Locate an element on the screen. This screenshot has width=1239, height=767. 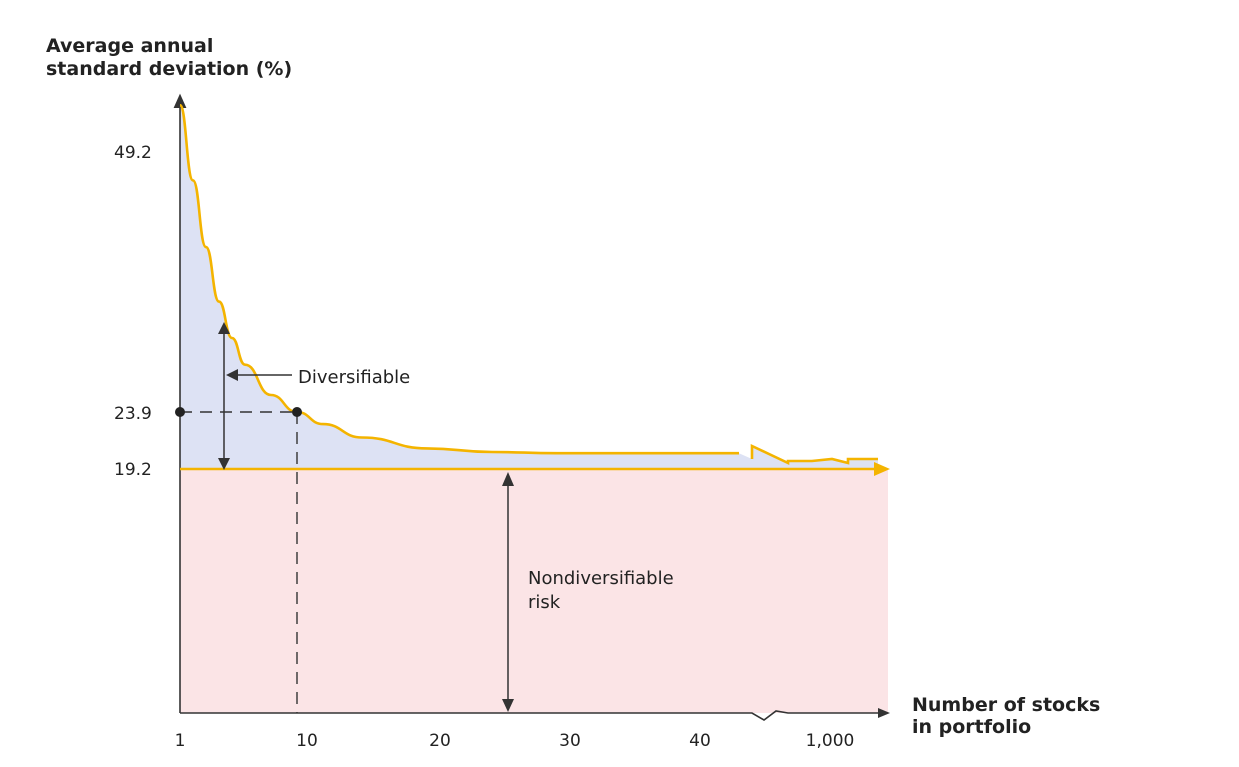
y-axis-title-line-2: standard deviation (%) is located at coordinates (169, 69).